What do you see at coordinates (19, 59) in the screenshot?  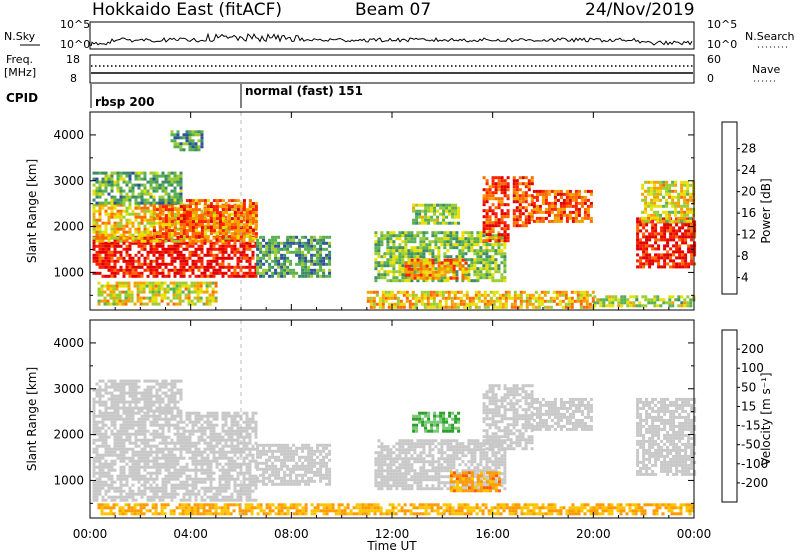 I see `freq-label-line1: Freq.` at bounding box center [19, 59].